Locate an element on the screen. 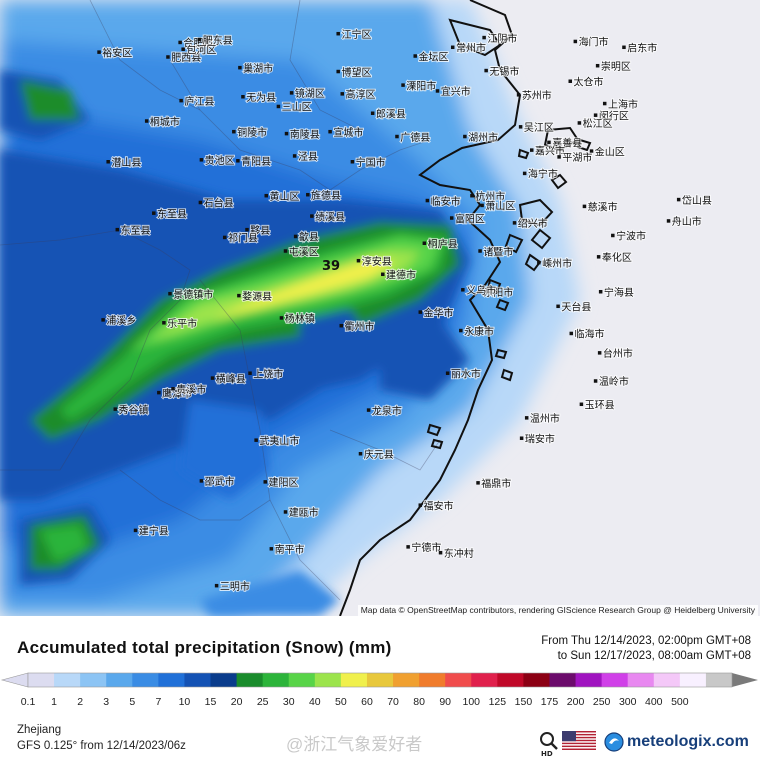 This screenshot has height=760, width=760. city-label: 庐江县 is located at coordinates (199, 101).